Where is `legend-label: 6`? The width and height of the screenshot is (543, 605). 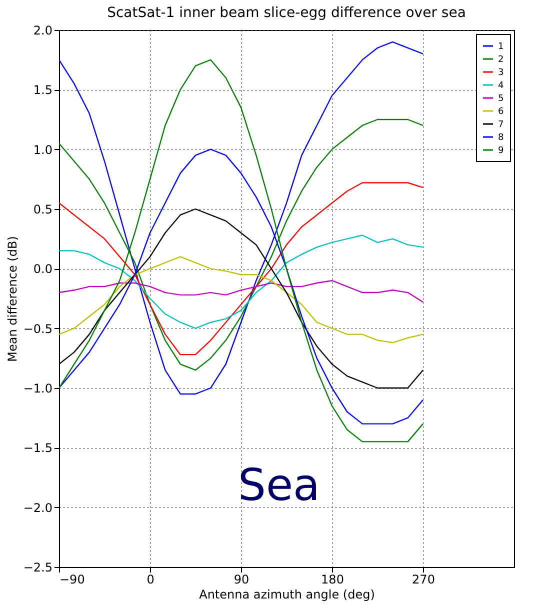
legend-label: 6 is located at coordinates (501, 112).